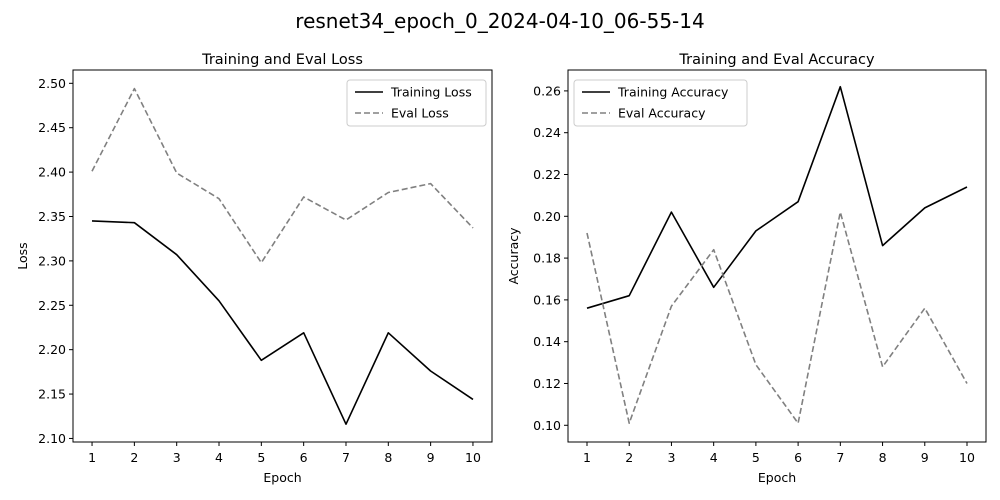 This screenshot has width=1000, height=500. I want to click on accuracy-x-tick-label: 3, so click(671, 457).